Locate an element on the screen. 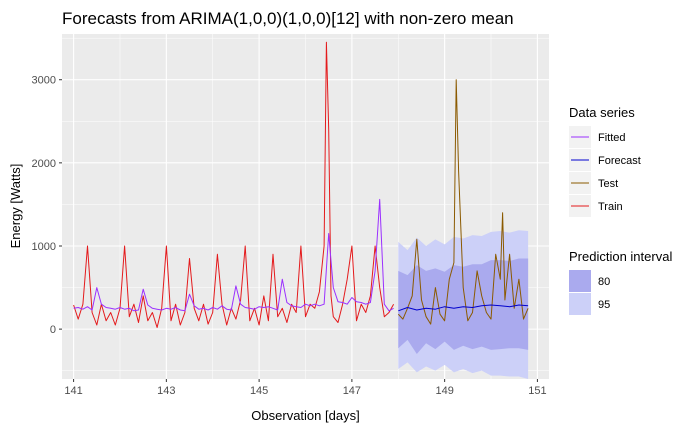  x-tick-label: 145 is located at coordinates (259, 391).